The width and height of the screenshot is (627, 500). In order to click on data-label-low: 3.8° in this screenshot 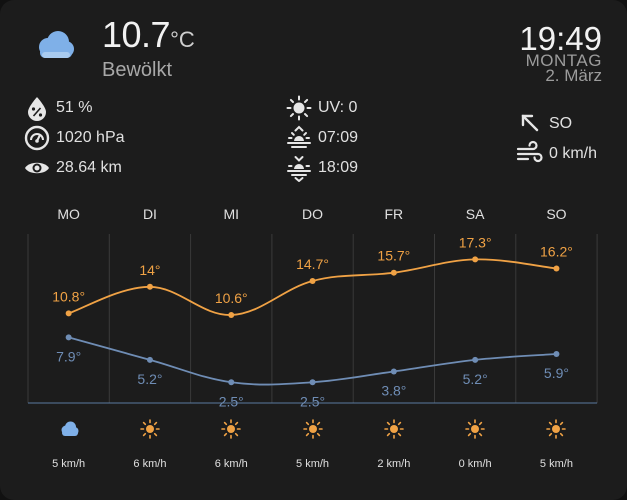, I will do `click(393, 390)`.